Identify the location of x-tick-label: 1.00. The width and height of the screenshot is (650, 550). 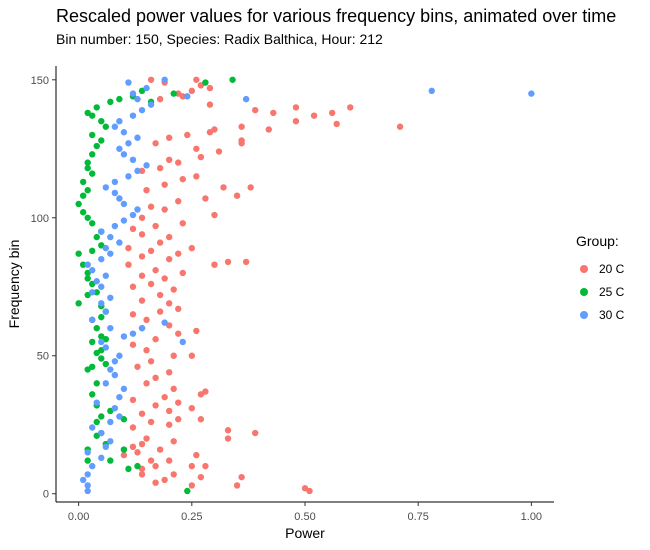
(531, 517).